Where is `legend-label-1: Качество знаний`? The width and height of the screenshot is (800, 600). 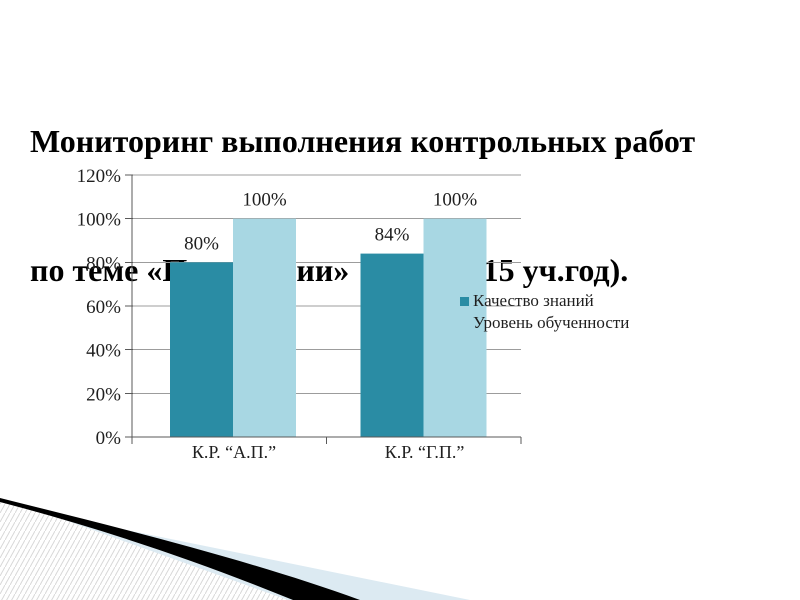
legend-label-1: Качество знаний is located at coordinates (533, 300).